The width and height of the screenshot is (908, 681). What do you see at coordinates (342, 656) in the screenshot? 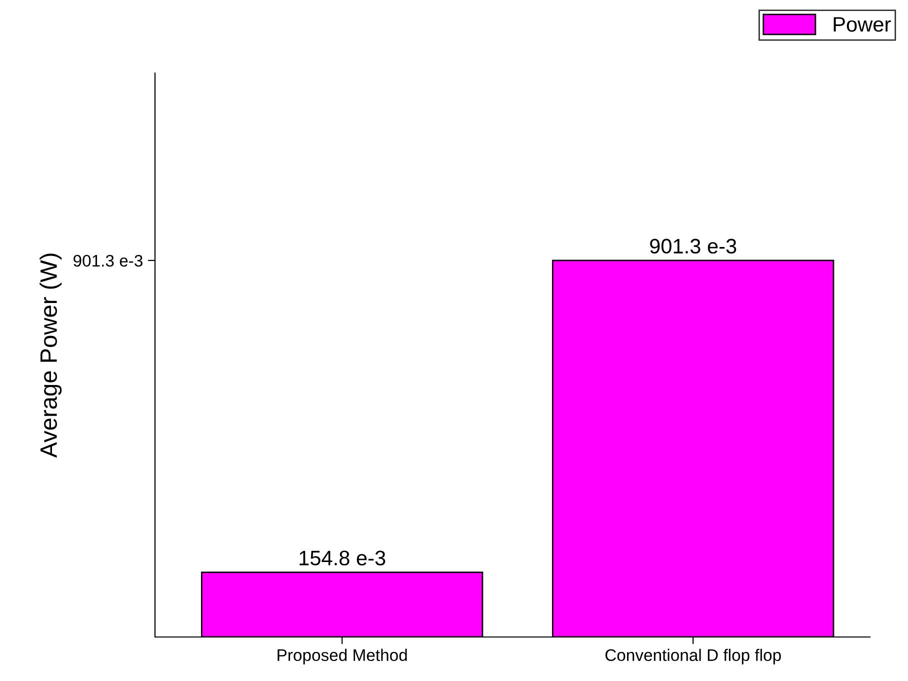
I see `x-tick-label: Proposed Method` at bounding box center [342, 656].